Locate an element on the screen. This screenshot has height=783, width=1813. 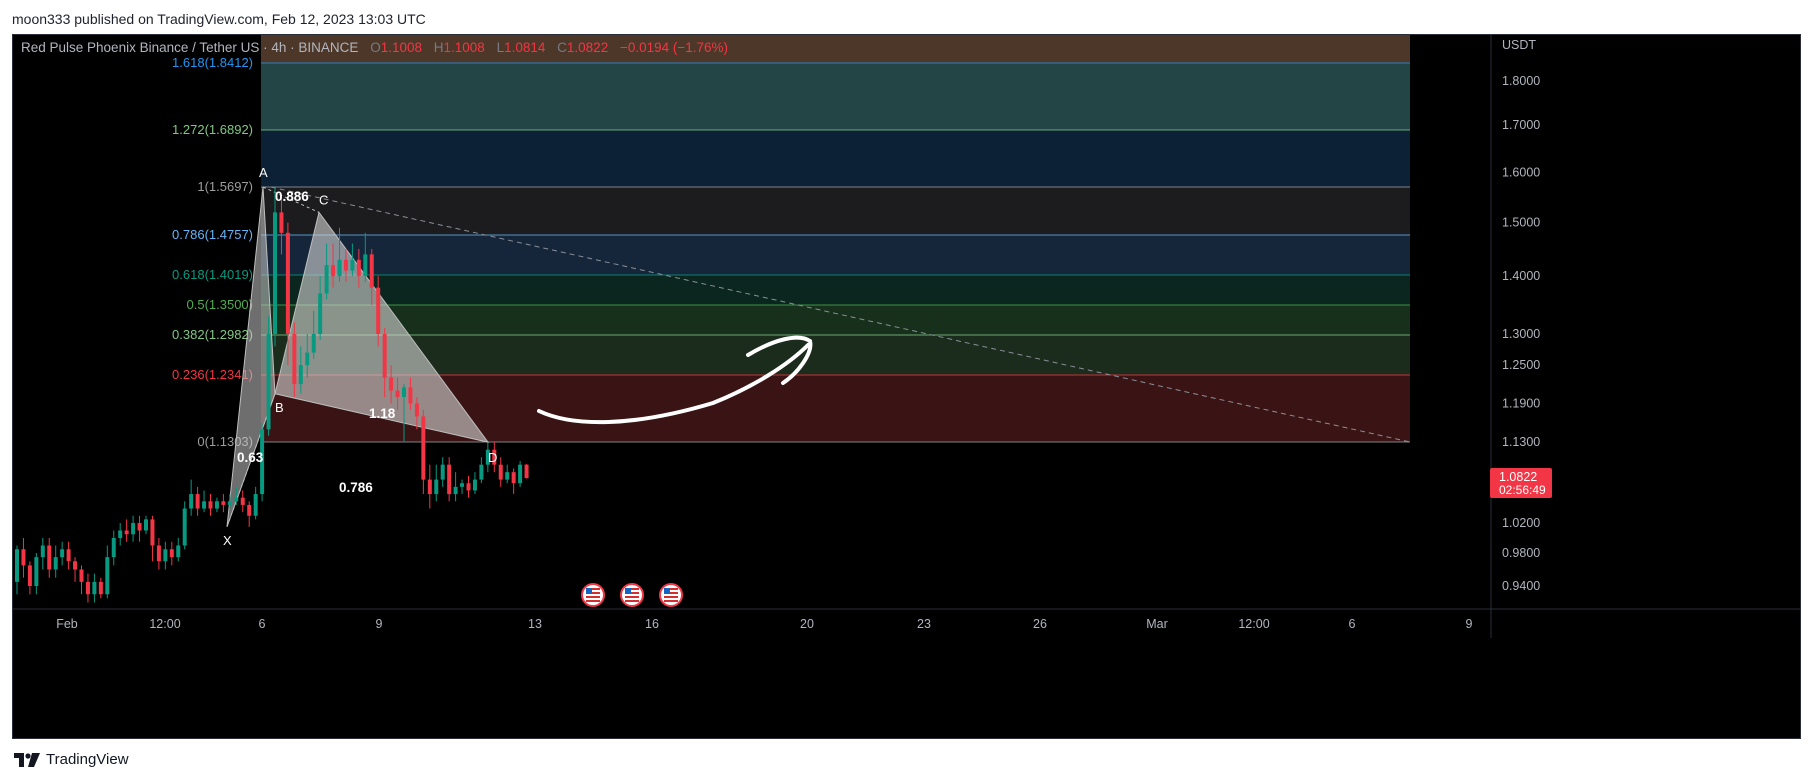
footer-brand: TradingView is located at coordinates (87, 759).